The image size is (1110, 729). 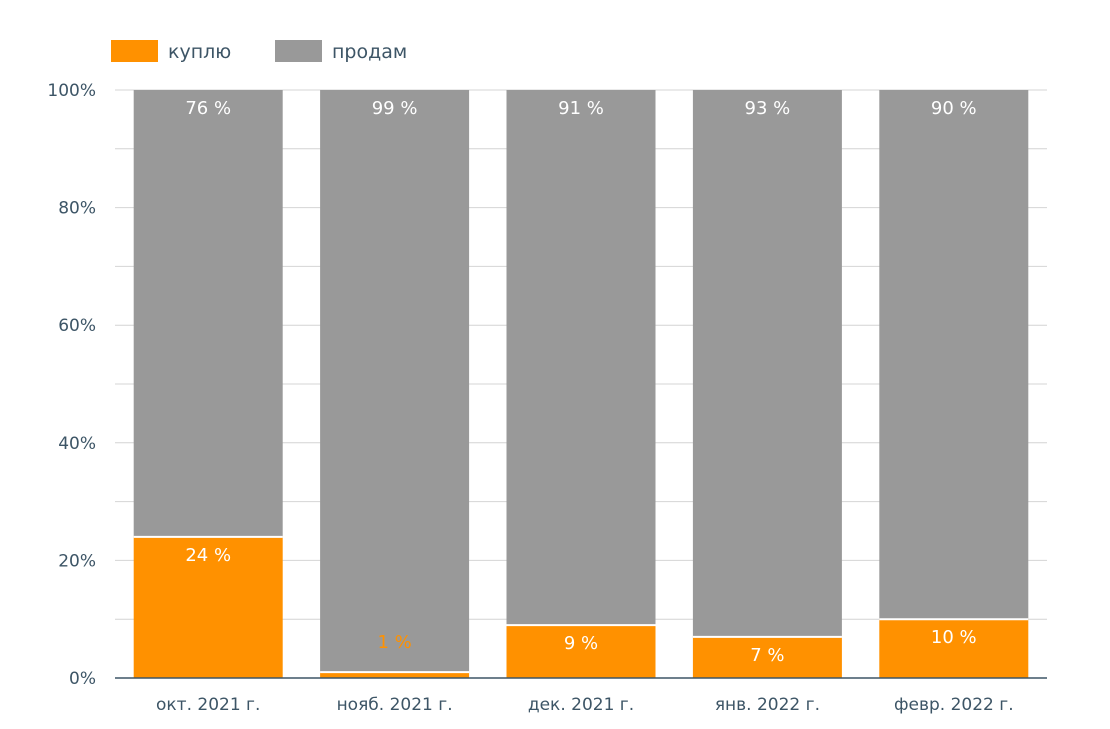 What do you see at coordinates (395, 108) in the screenshot?
I see `data-label-sell: 99 %` at bounding box center [395, 108].